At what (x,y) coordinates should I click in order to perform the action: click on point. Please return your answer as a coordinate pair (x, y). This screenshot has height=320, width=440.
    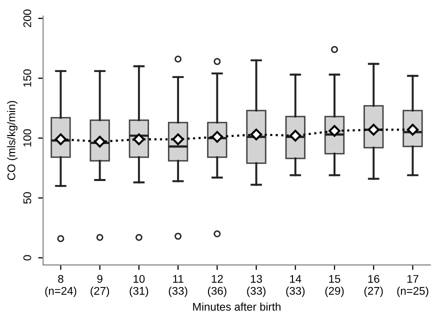
    Looking at the image, I should click on (256, 134).